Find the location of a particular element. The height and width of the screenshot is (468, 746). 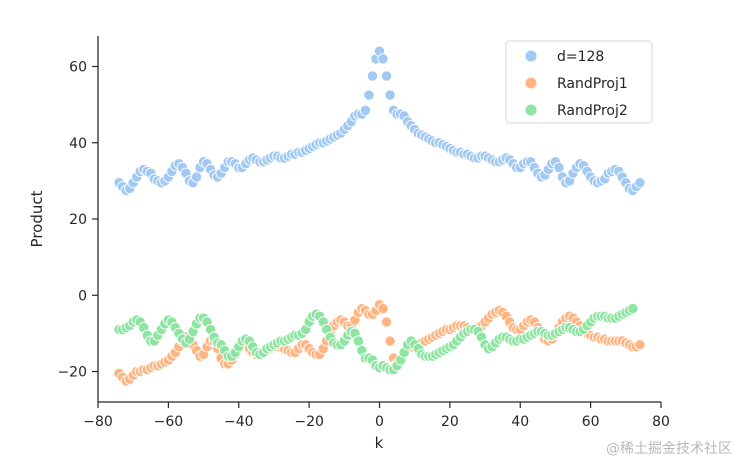

x-axis-label: k is located at coordinates (379, 443).